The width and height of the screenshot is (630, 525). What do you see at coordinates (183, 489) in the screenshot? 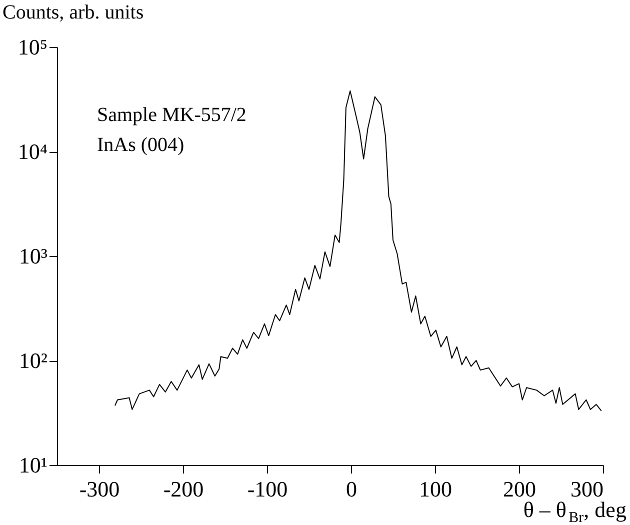
I see `x-tick-label: -200` at bounding box center [183, 489].